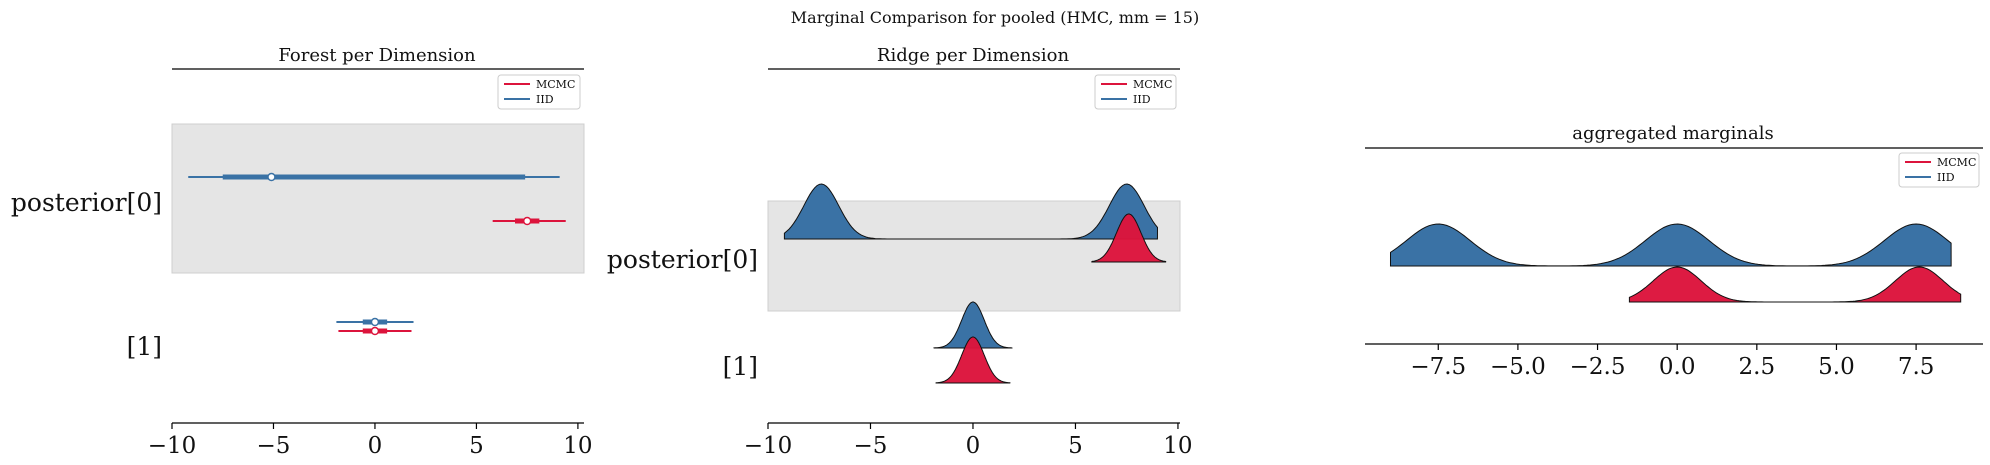  What do you see at coordinates (545, 99) in the screenshot?
I see `forest-legend-iid: IID` at bounding box center [545, 99].